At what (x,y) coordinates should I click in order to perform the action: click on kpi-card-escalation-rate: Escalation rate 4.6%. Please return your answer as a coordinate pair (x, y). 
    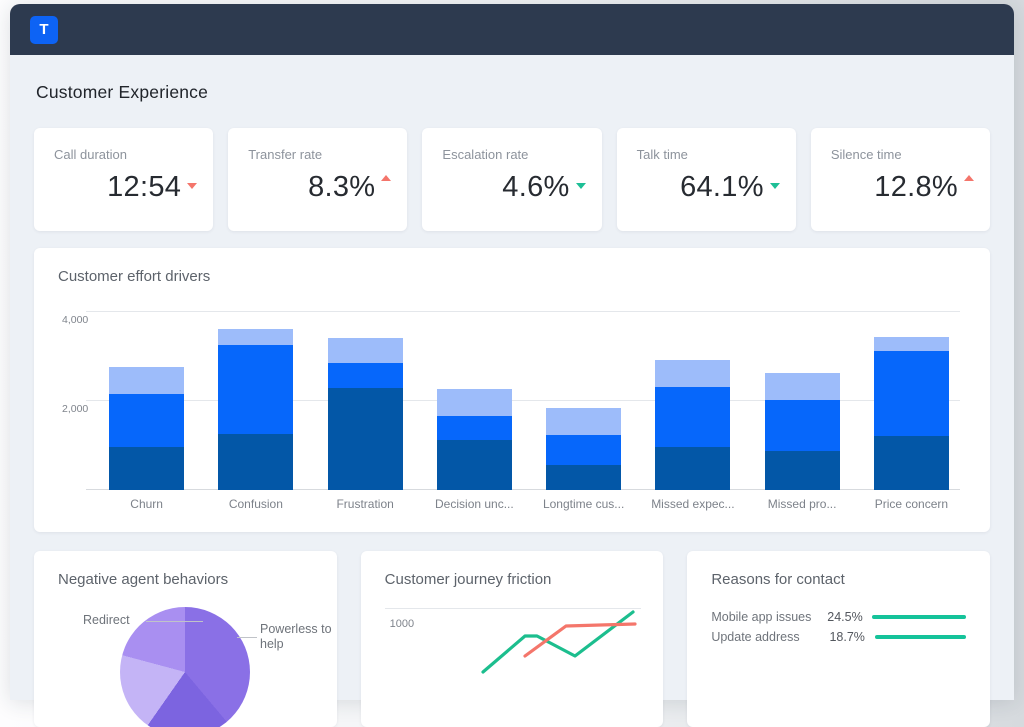
    Looking at the image, I should click on (512, 179).